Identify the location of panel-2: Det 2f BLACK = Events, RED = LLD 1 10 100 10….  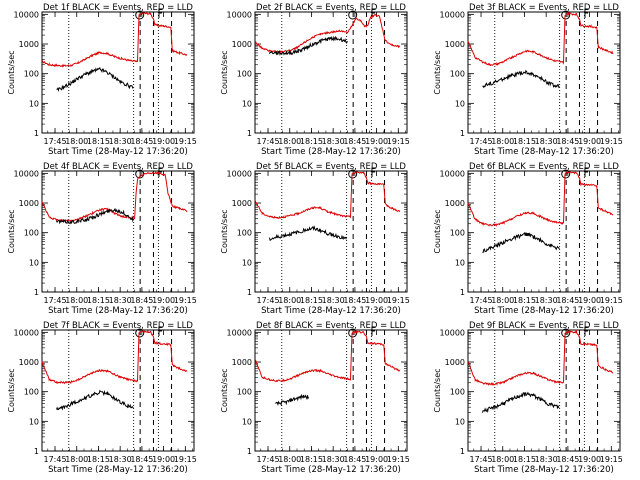
(315, 80).